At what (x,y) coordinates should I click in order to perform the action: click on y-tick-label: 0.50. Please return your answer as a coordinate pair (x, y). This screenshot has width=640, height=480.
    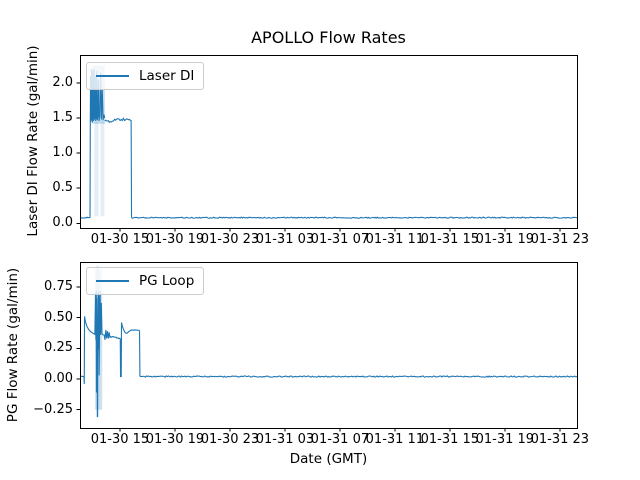
    Looking at the image, I should click on (58, 317).